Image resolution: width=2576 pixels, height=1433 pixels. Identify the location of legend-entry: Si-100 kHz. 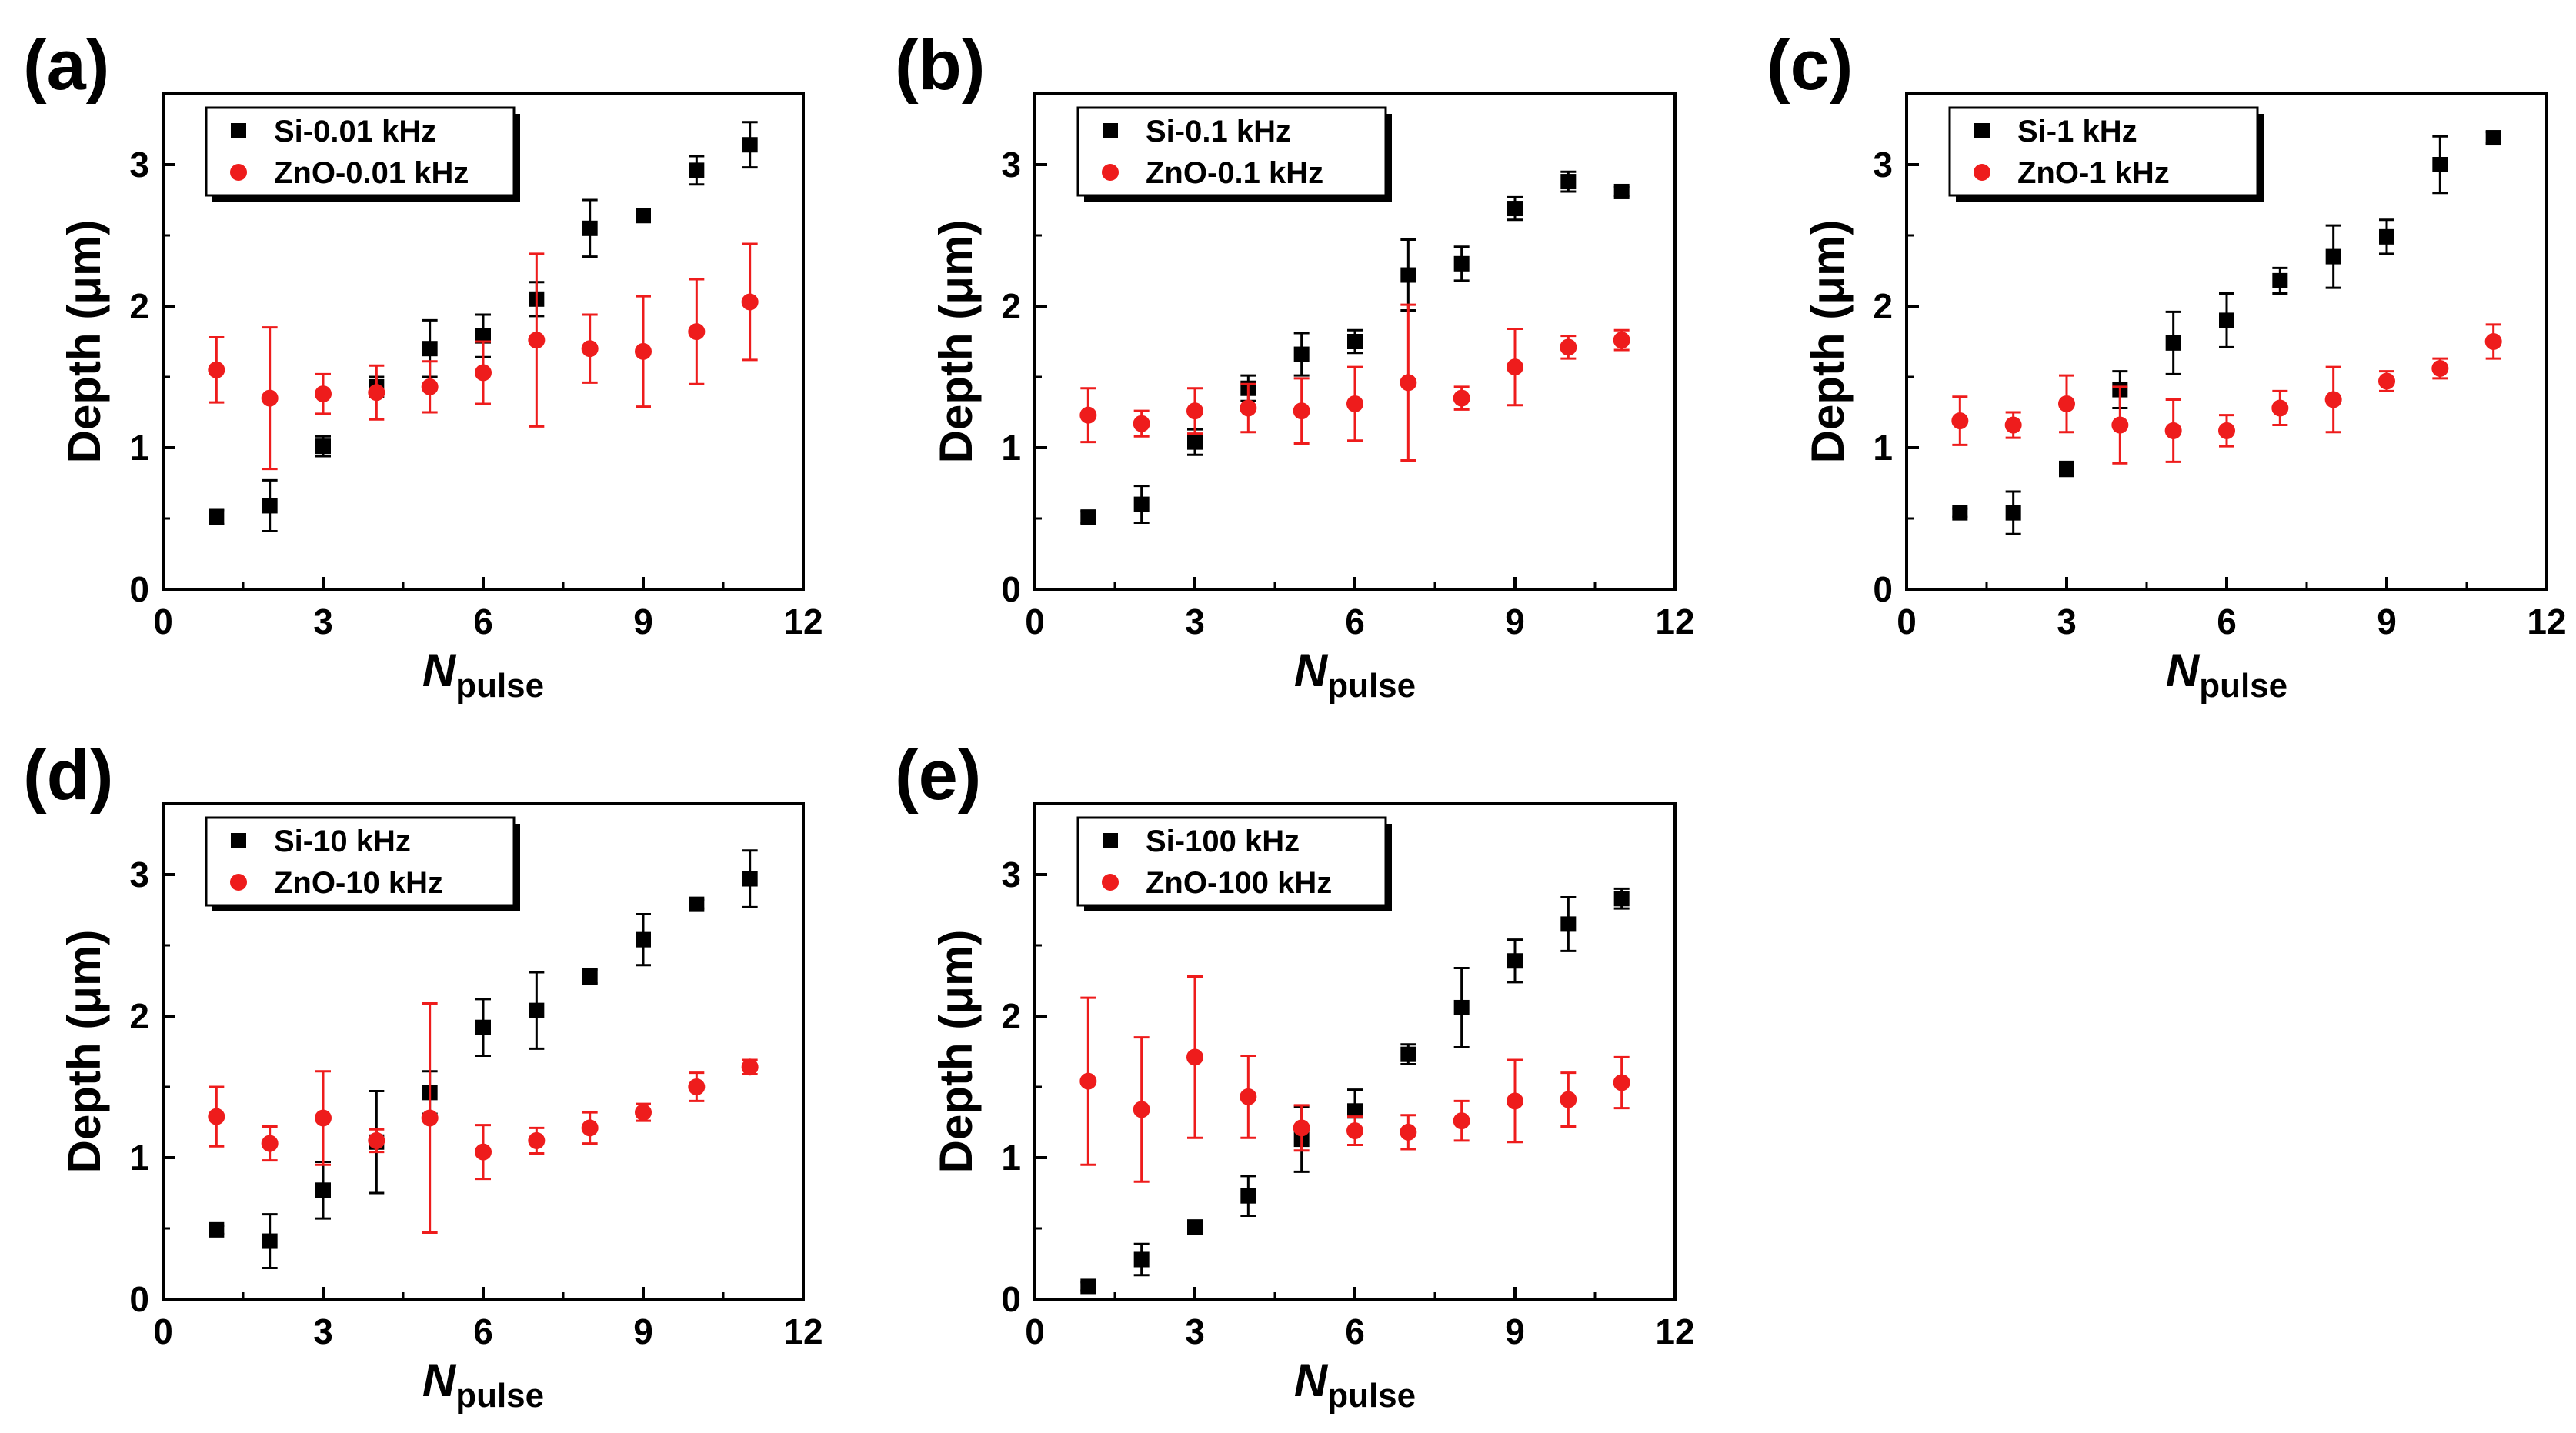
(1223, 841).